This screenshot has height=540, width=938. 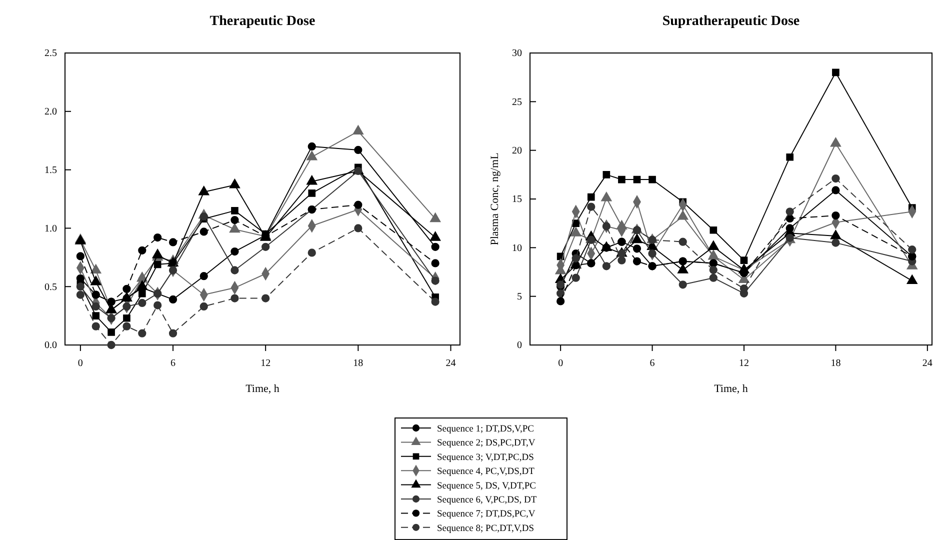 I want to click on y-tick-label: 5, so click(x=519, y=297).